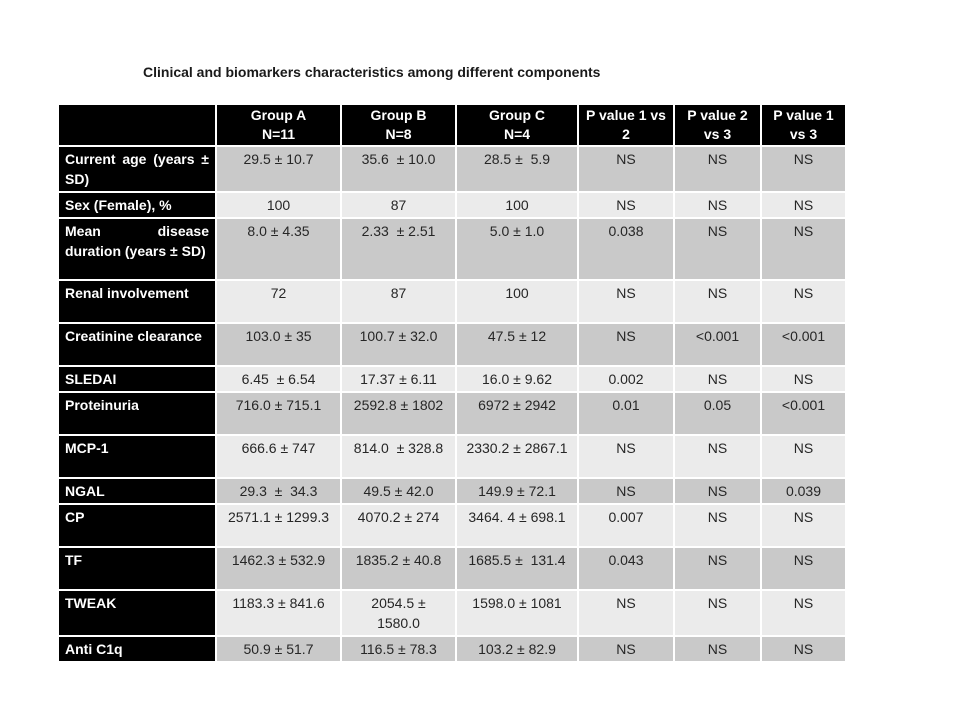  What do you see at coordinates (278, 379) in the screenshot?
I see `cell-value: 6.45 ± 6.54` at bounding box center [278, 379].